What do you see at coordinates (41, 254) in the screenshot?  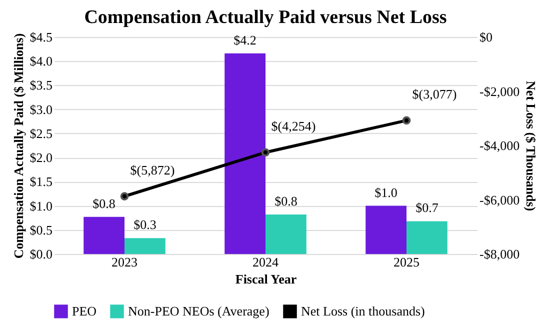 I see `y-tick-label: $0.0` at bounding box center [41, 254].